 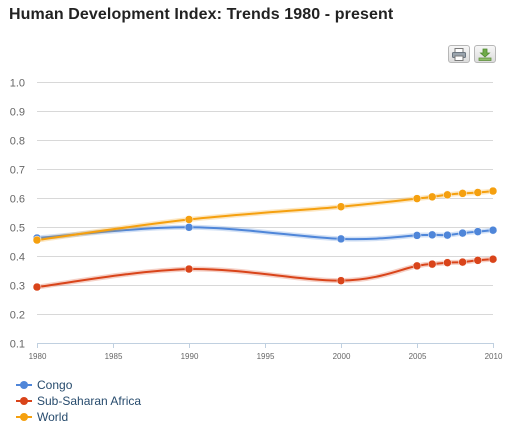 What do you see at coordinates (17, 345) in the screenshot?
I see `y-tick-label: 0.1` at bounding box center [17, 345].